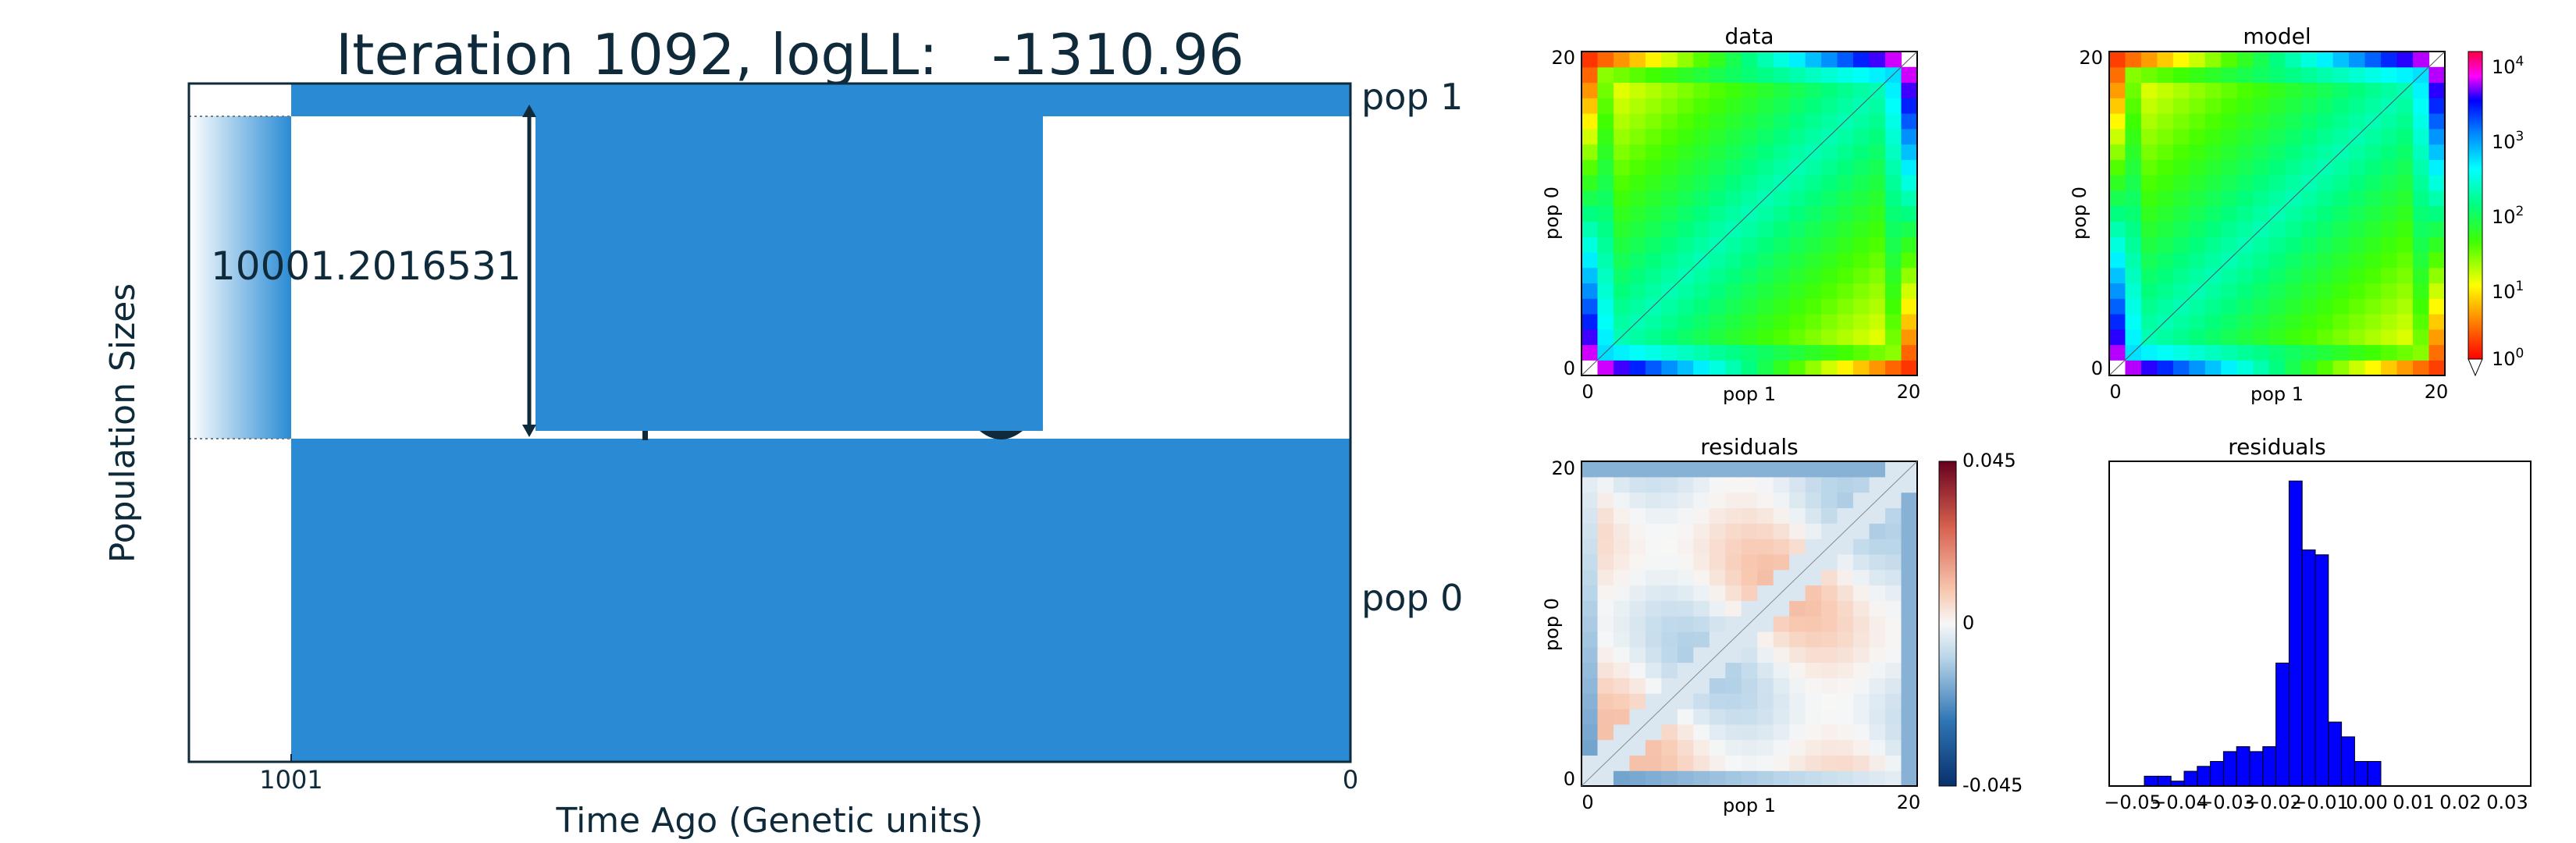  Describe the element at coordinates (1968, 623) in the screenshot. I see `resid-cbar-tick-mid: 0` at that location.